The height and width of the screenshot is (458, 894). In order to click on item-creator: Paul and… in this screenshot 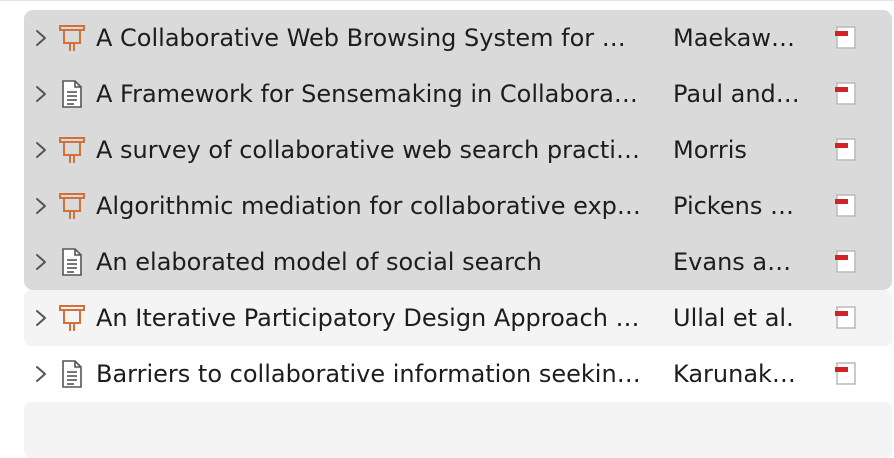, I will do `click(736, 94)`.